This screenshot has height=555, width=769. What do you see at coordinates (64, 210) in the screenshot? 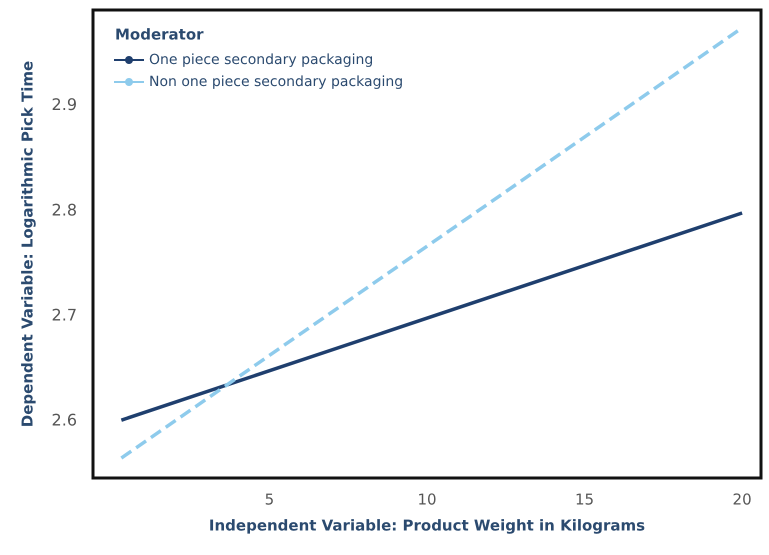
I see `y-tick-label: 2.8` at bounding box center [64, 210].